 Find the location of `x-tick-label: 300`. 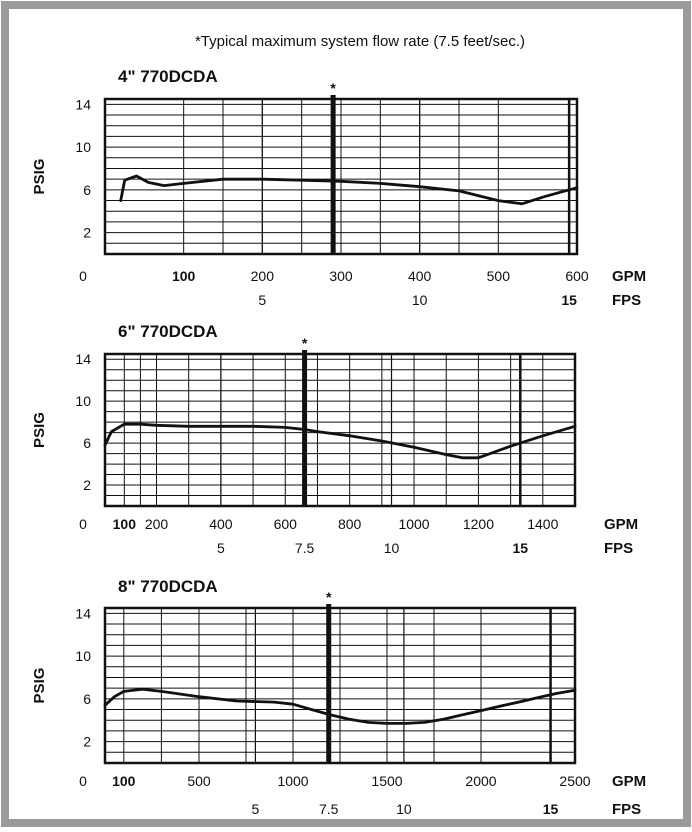

x-tick-label: 300 is located at coordinates (341, 276).